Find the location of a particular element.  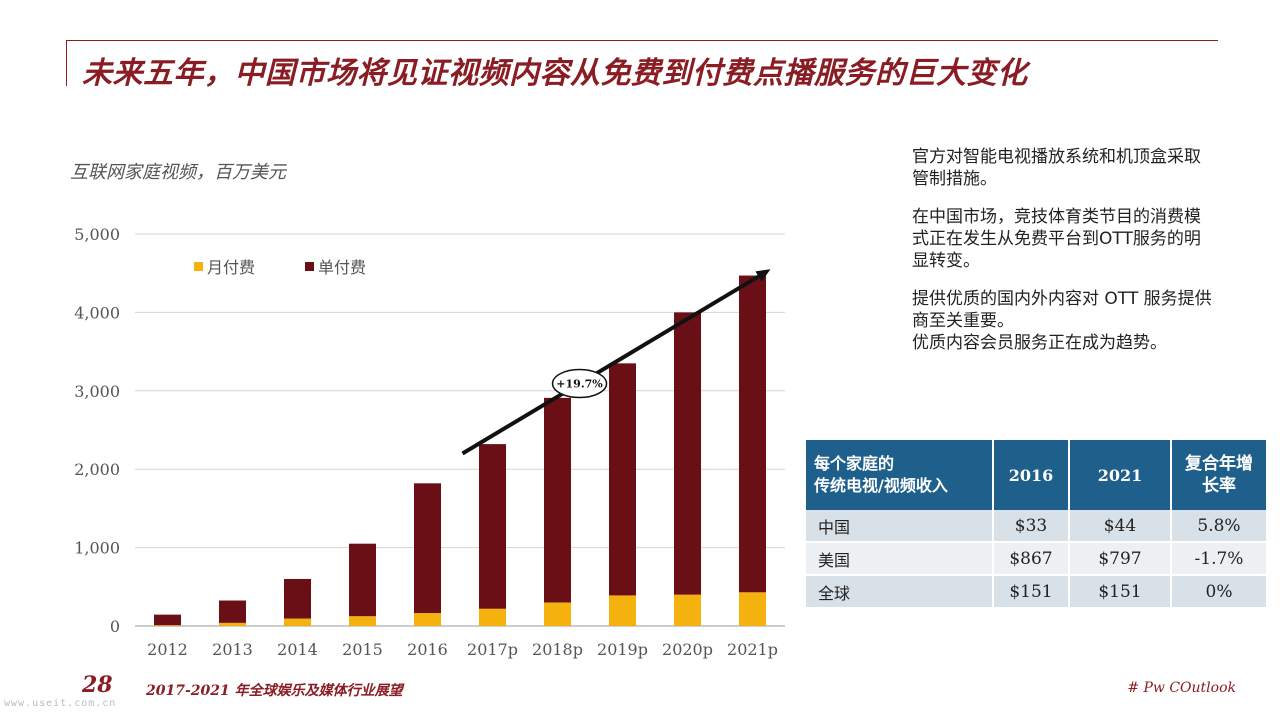

table-cell-cagr: 5.8% is located at coordinates (1218, 526).